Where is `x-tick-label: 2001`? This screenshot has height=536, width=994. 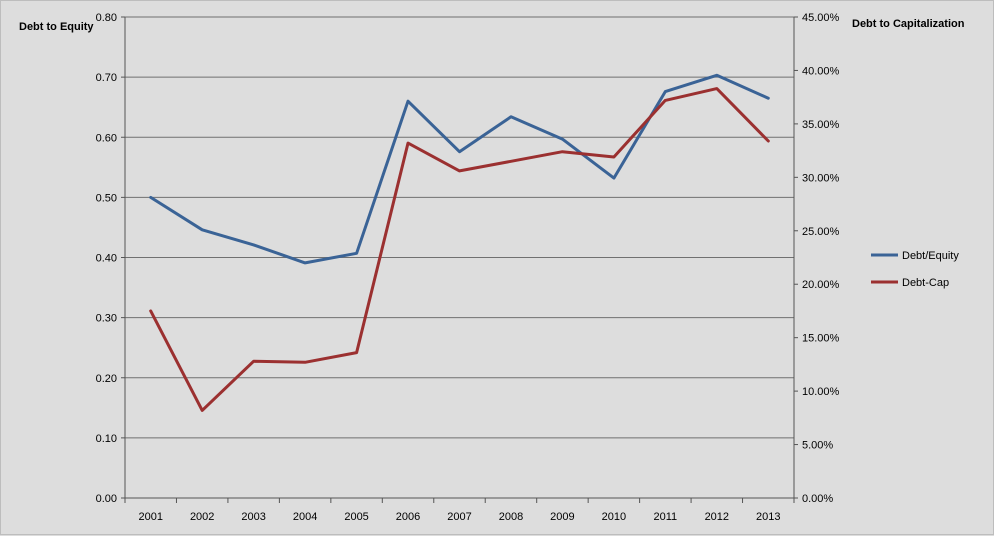 x-tick-label: 2001 is located at coordinates (150, 517).